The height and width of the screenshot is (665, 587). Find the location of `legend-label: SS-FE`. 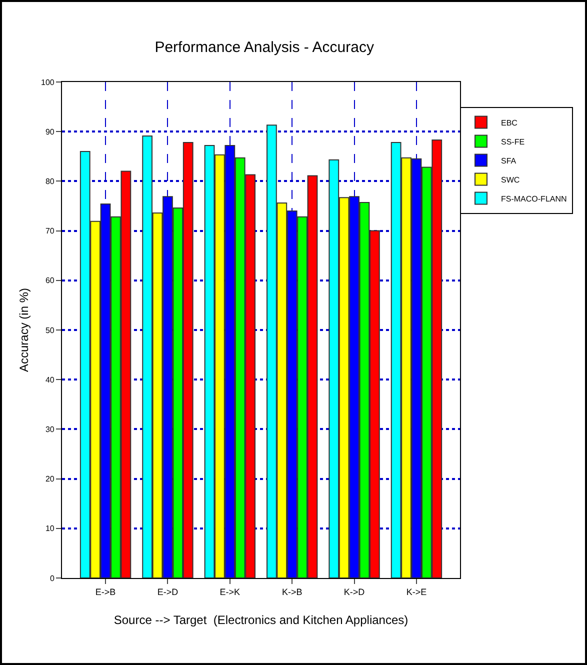

legend-label: SS-FE is located at coordinates (513, 141).